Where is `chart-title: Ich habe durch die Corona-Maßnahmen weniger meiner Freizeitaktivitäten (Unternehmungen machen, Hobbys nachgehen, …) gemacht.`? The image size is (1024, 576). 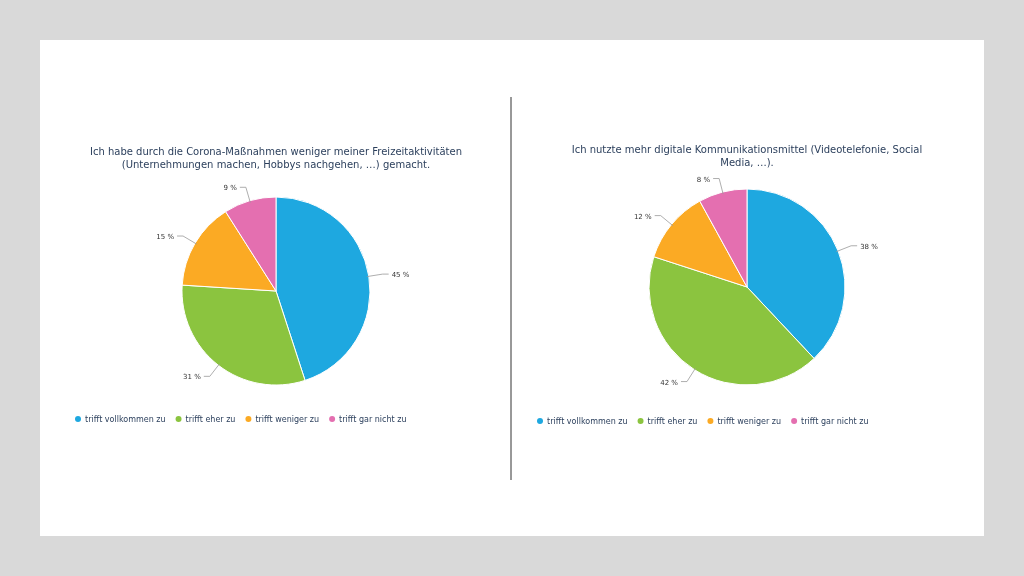 chart-title: Ich habe durch die Corona-Maßnahmen weniger meiner Freizeitaktivitäten (Unternehmungen machen, Hobbys nachgehen, …) gemacht. is located at coordinates (276, 158).